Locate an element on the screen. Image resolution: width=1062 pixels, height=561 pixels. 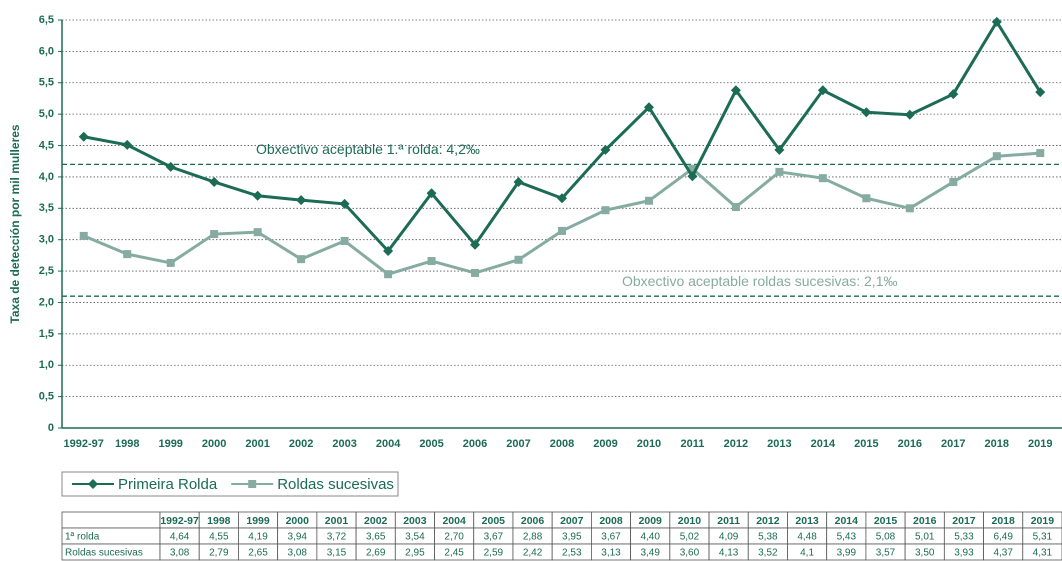
x-tick-label: 2009 is located at coordinates (605, 444).